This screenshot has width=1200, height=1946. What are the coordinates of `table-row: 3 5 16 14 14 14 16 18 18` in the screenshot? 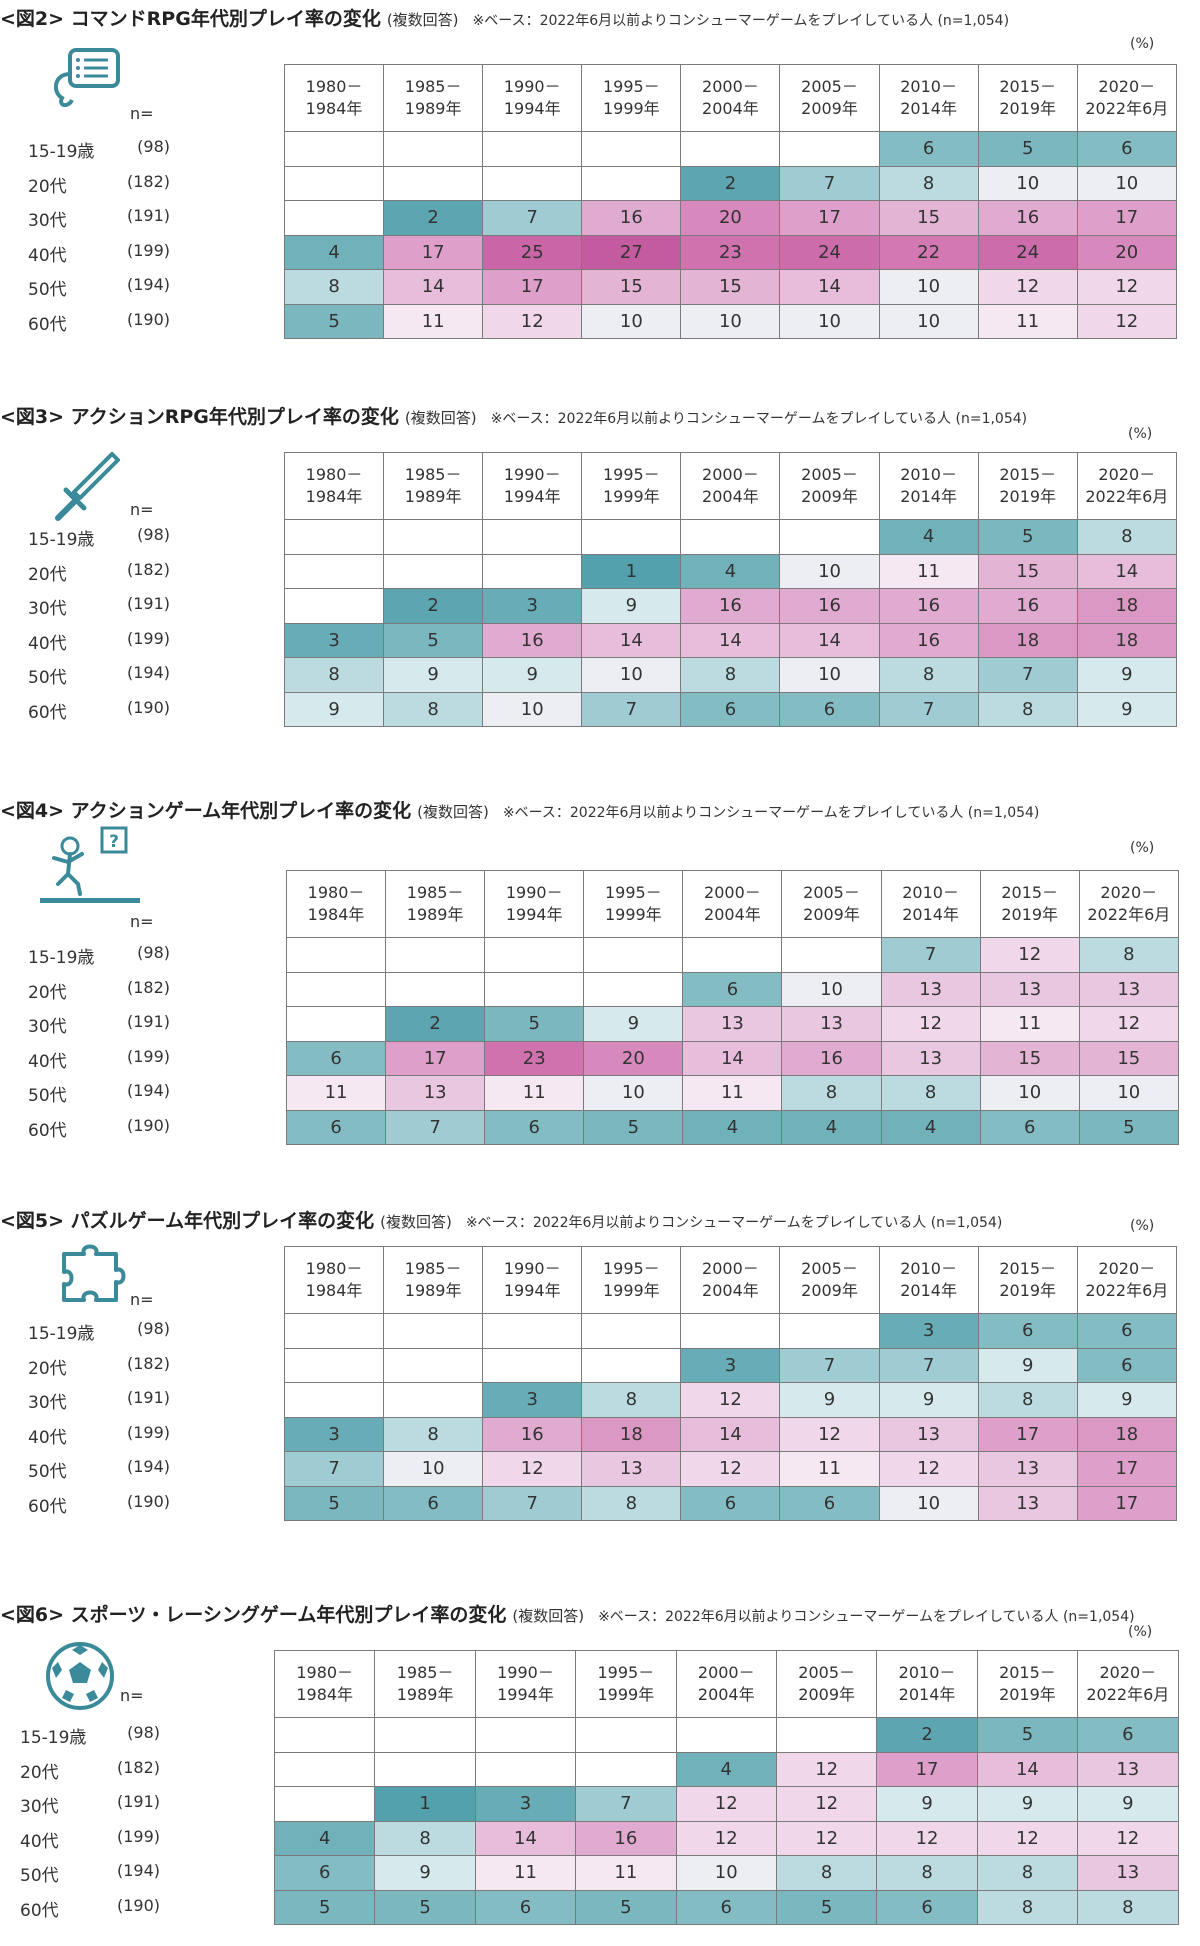 It's located at (730, 640).